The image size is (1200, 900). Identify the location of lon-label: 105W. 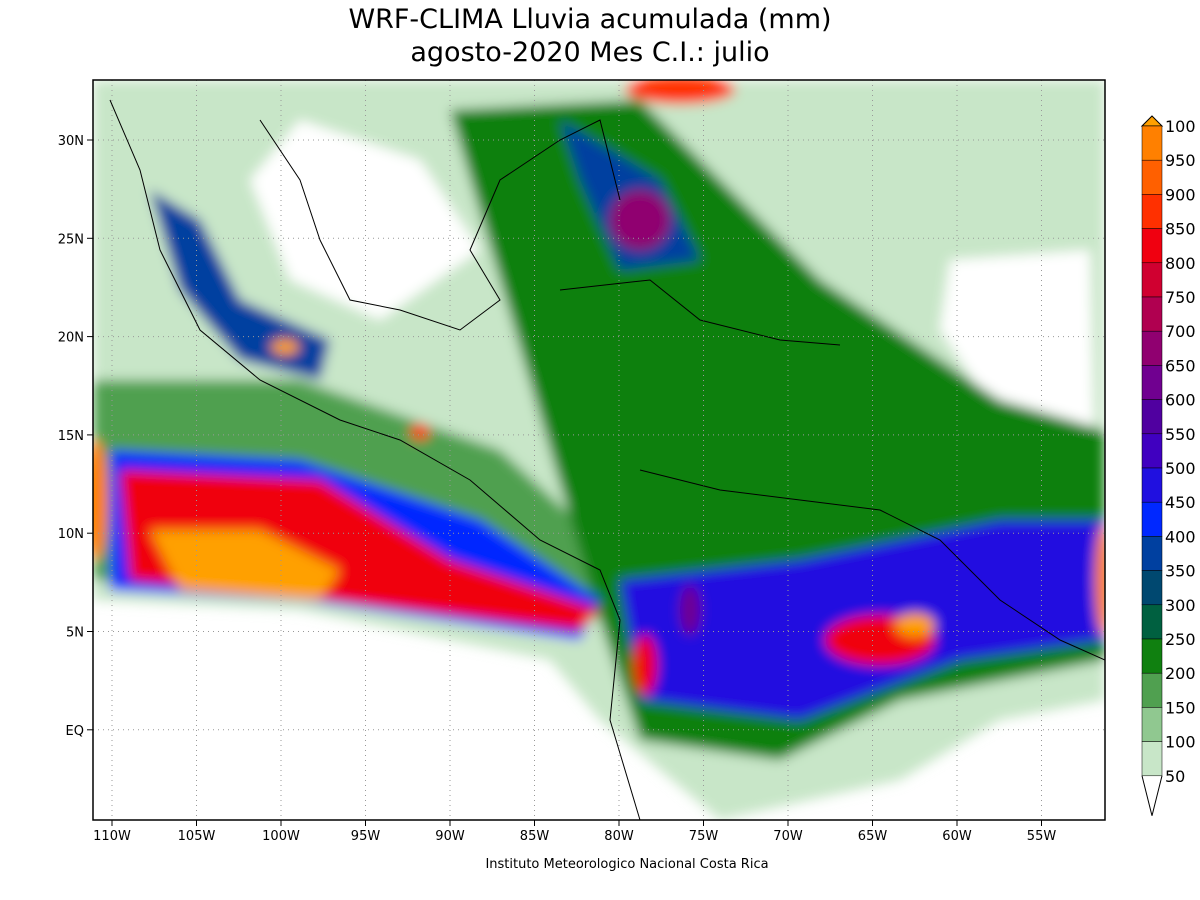
(197, 836).